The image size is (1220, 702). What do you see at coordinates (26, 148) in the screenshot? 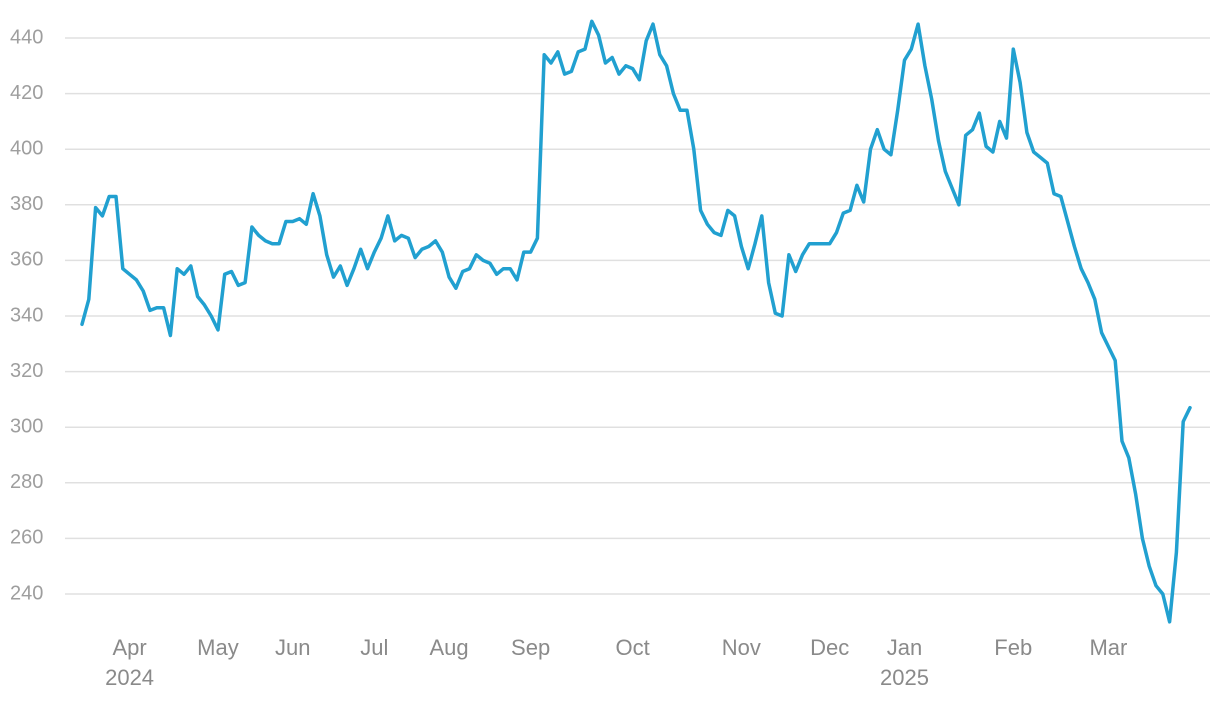
I see `y-tick-label: 400` at bounding box center [26, 148].